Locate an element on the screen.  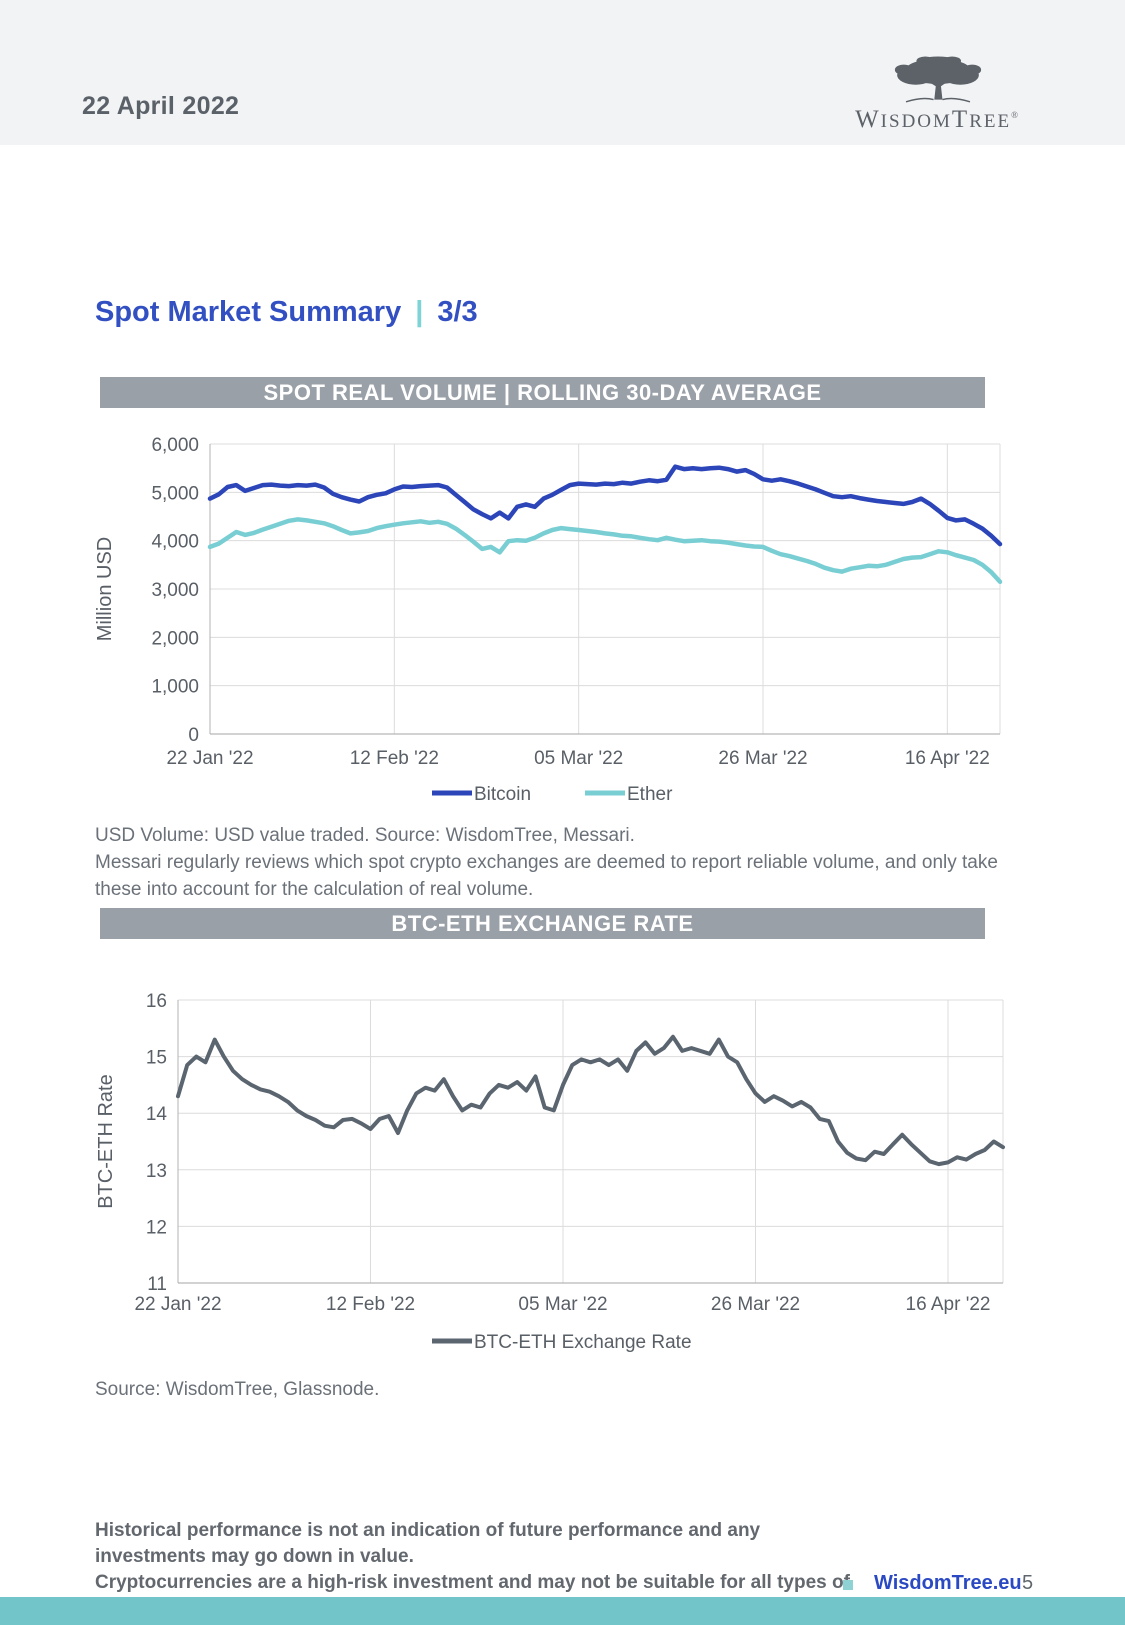
svg-text: 6,000 is located at coordinates (175, 445).